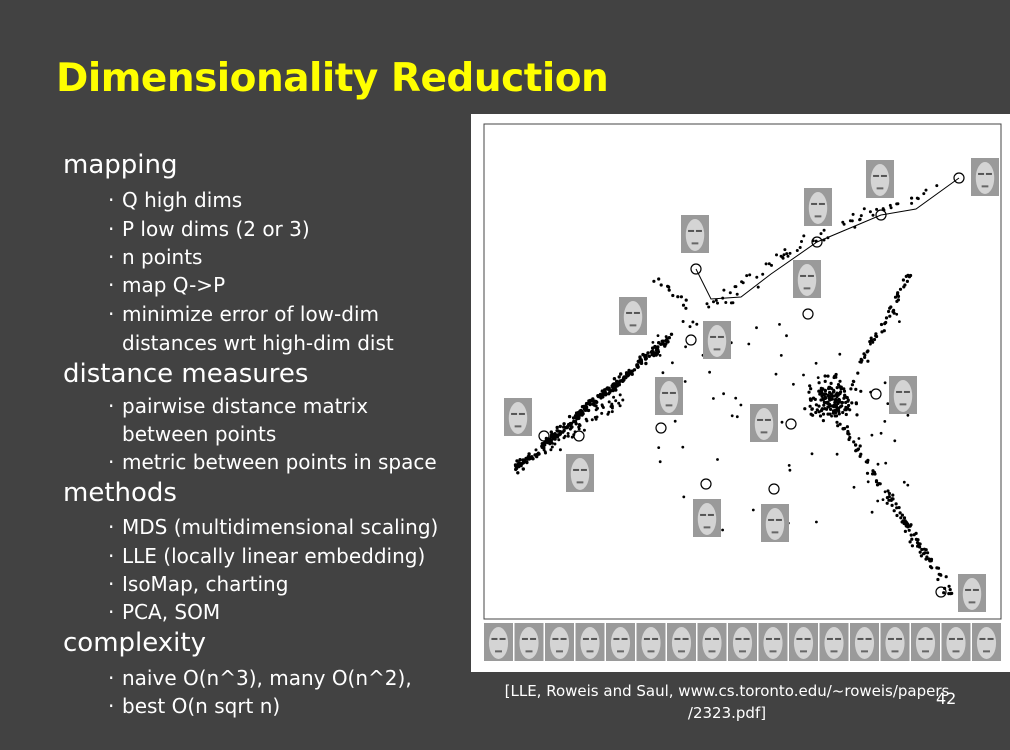 The image size is (1010, 750). Describe the element at coordinates (186, 374) in the screenshot. I see `heading-distance-measures: distance measures` at that location.